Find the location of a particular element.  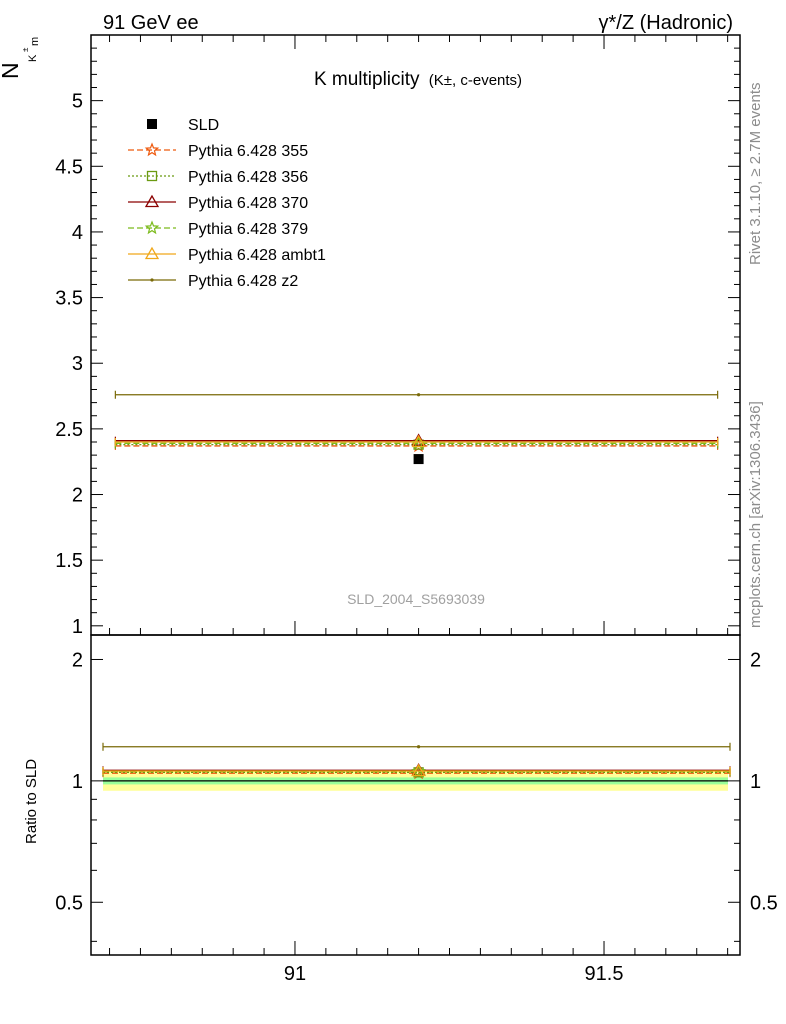

ratio-xtick-label: 91 is located at coordinates (295, 974).